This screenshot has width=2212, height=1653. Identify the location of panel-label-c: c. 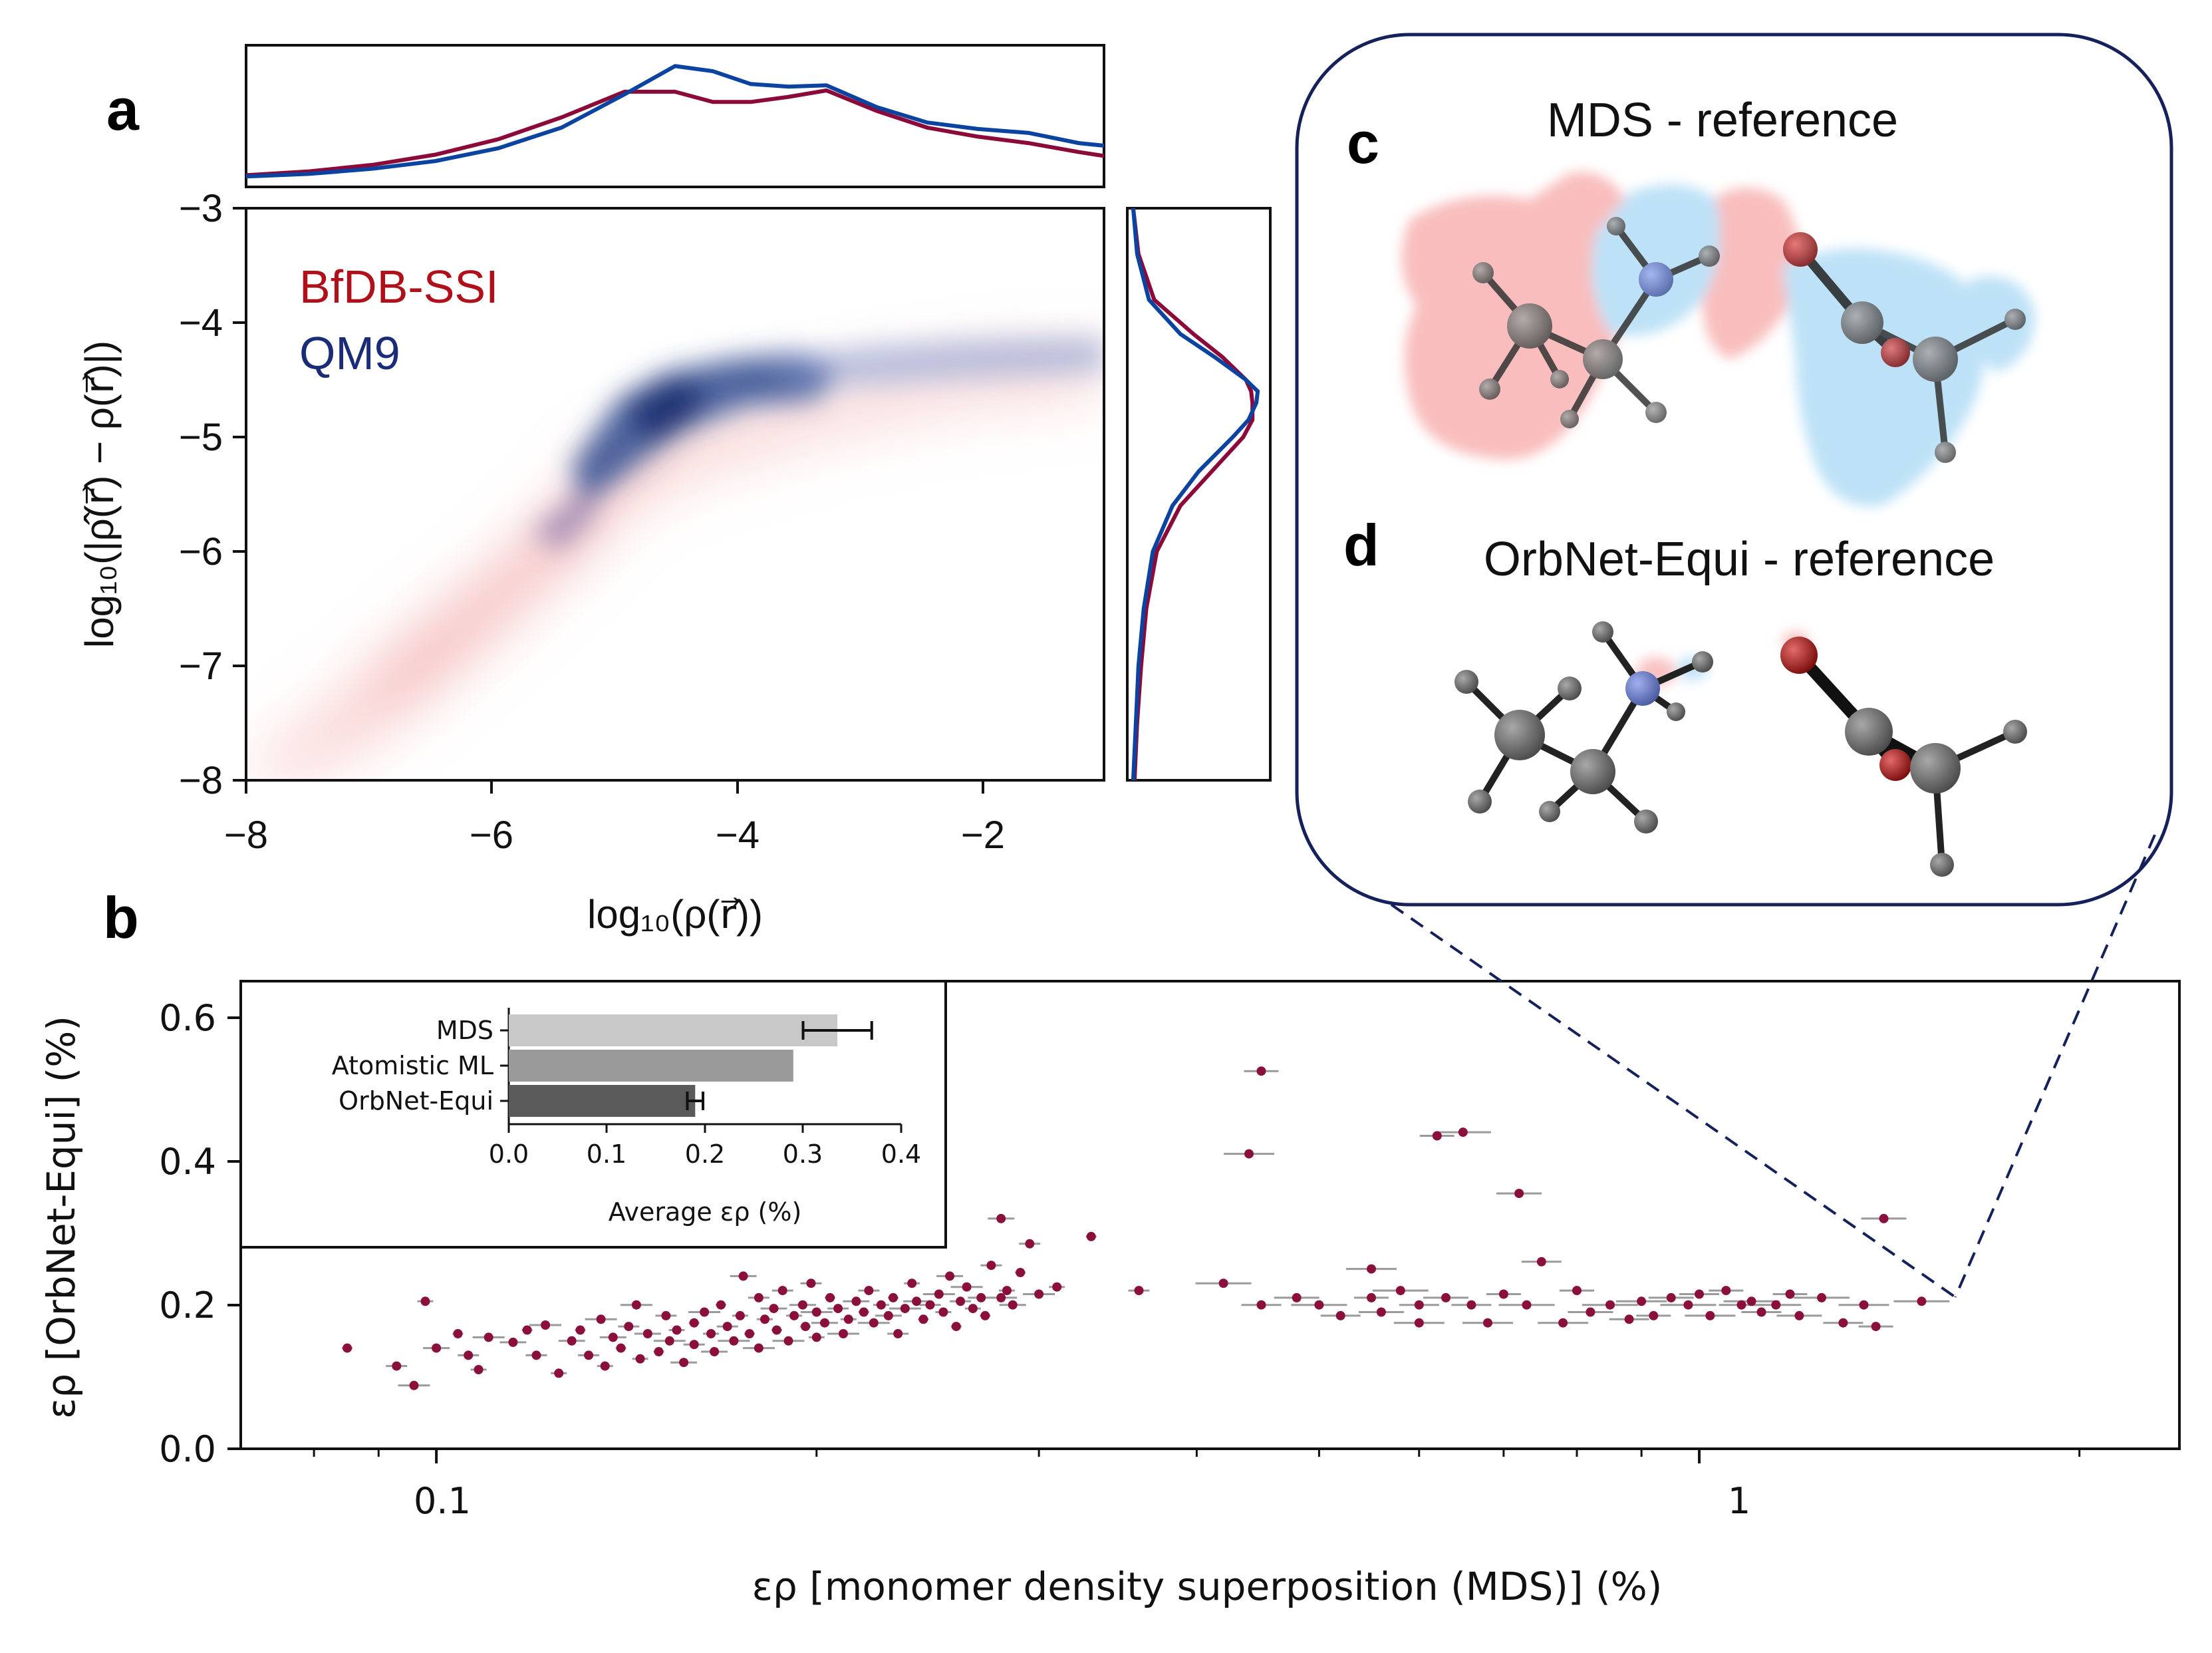
(1363, 143).